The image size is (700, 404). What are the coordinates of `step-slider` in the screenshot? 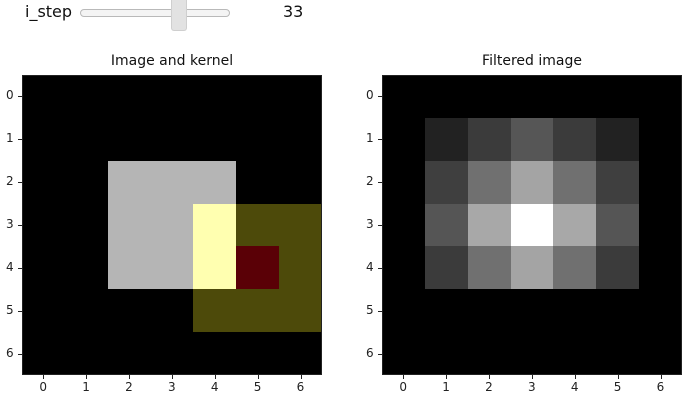 It's located at (155, 13).